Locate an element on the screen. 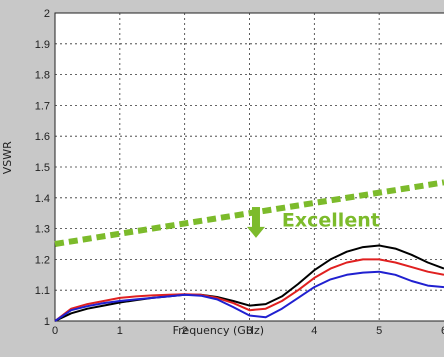 The image size is (444, 357). y-tick-label: 1 is located at coordinates (47, 322).